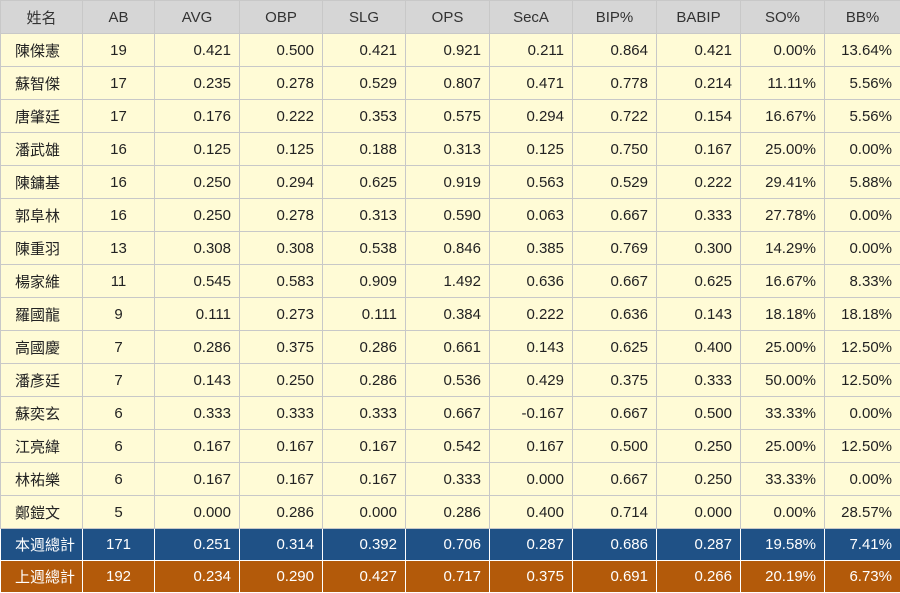 This screenshot has width=900, height=593. I want to click on cell-player-name: 郭阜林, so click(42, 215).